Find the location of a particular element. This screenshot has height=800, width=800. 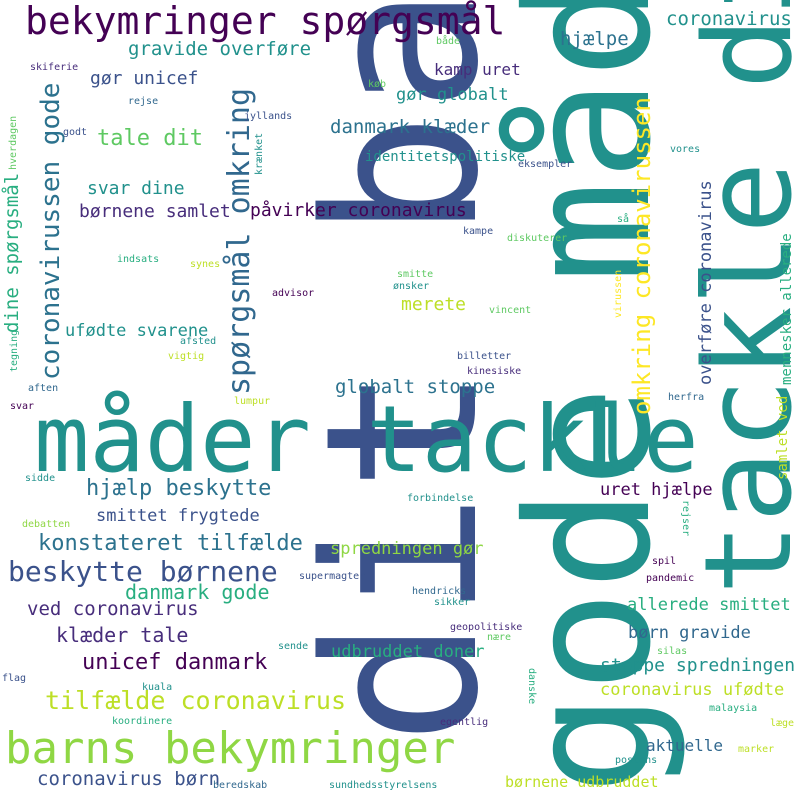

word-goer-unicef: gør unicef is located at coordinates (144, 78).